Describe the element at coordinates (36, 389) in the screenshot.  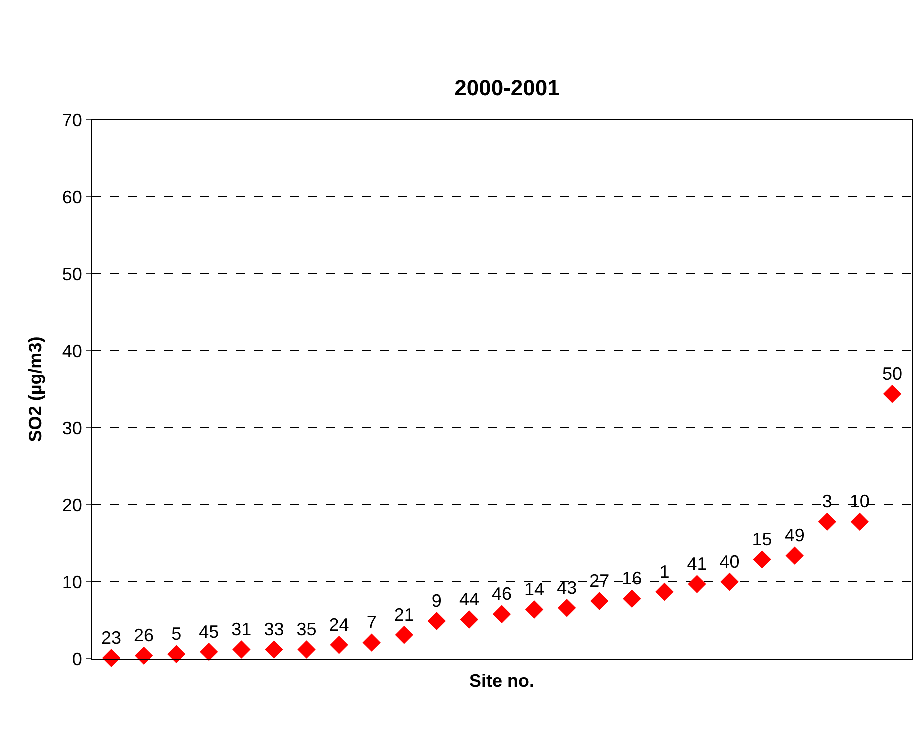
I see `y-axis-title: SO2 (µg/m3)` at that location.